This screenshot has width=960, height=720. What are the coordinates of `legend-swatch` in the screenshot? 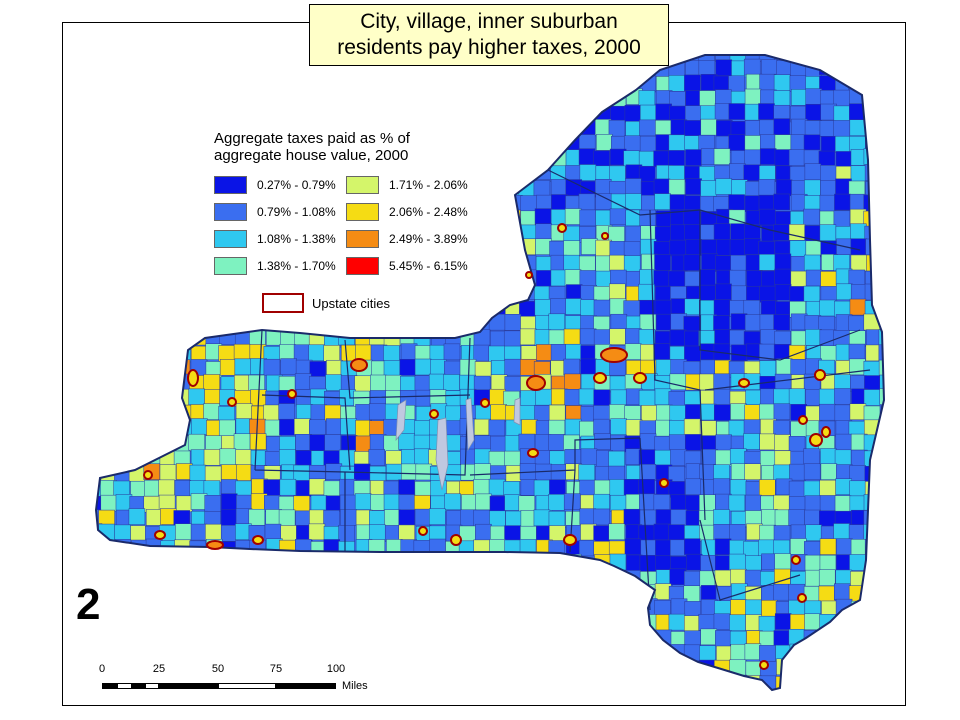 It's located at (230, 212).